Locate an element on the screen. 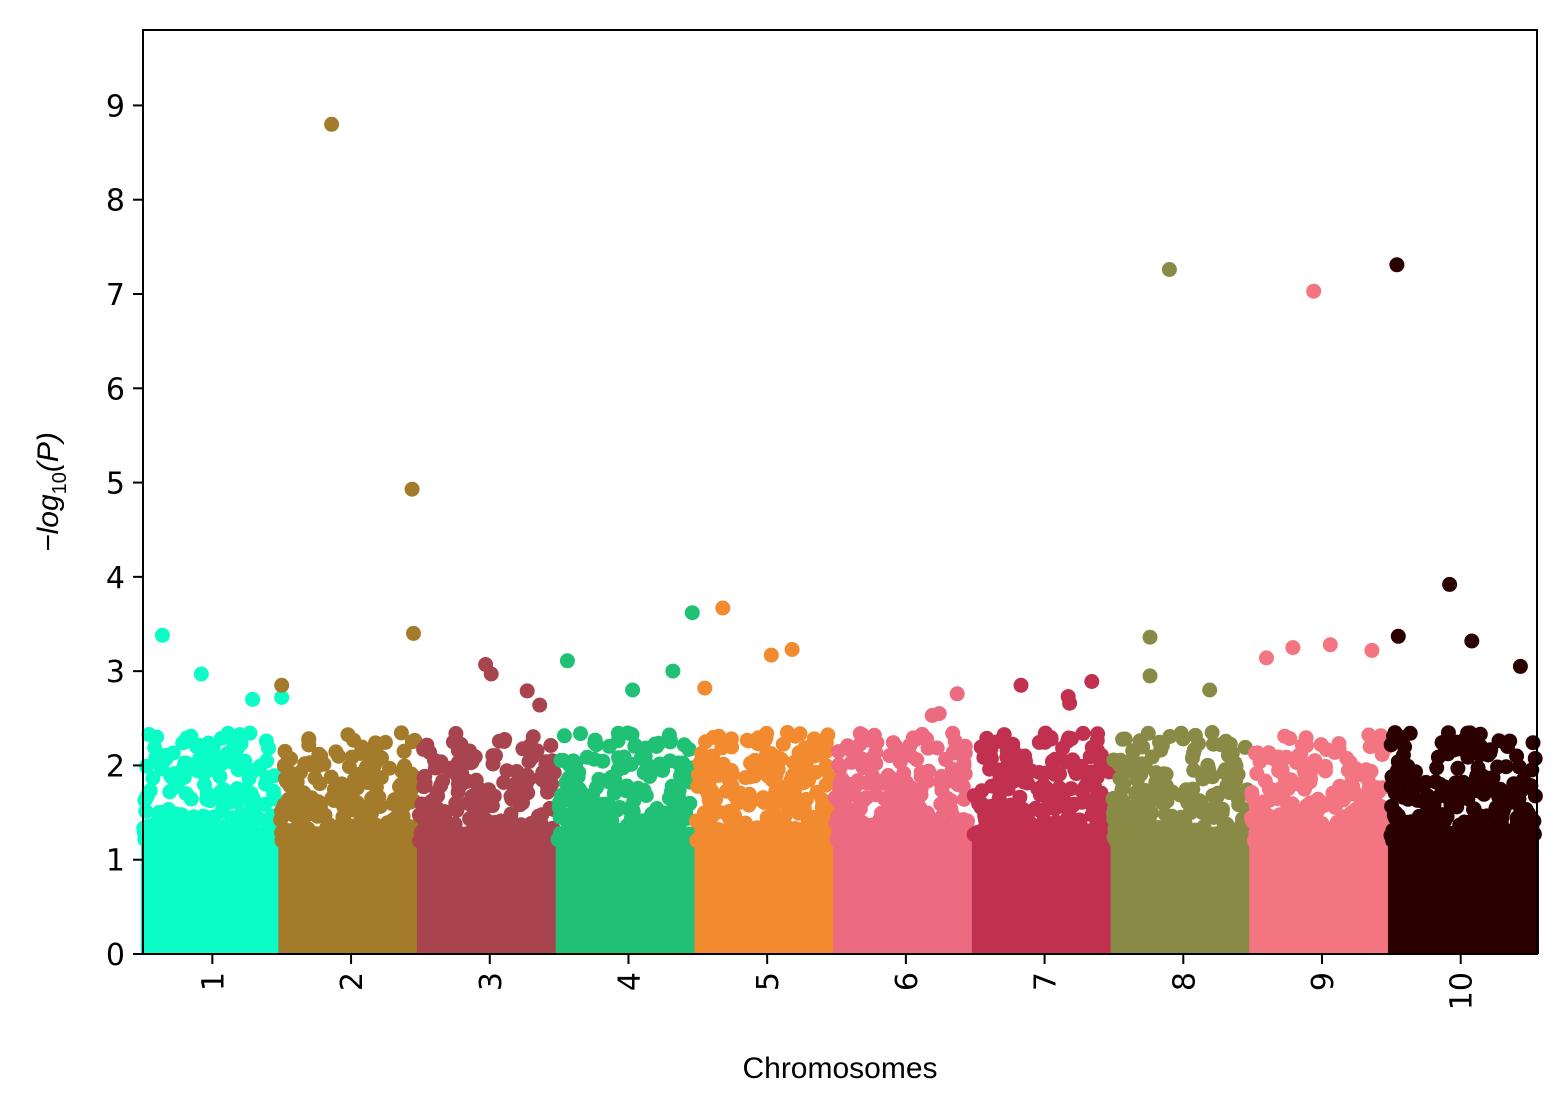 The width and height of the screenshot is (1567, 1116). chromosome-3-series is located at coordinates (487, 805).